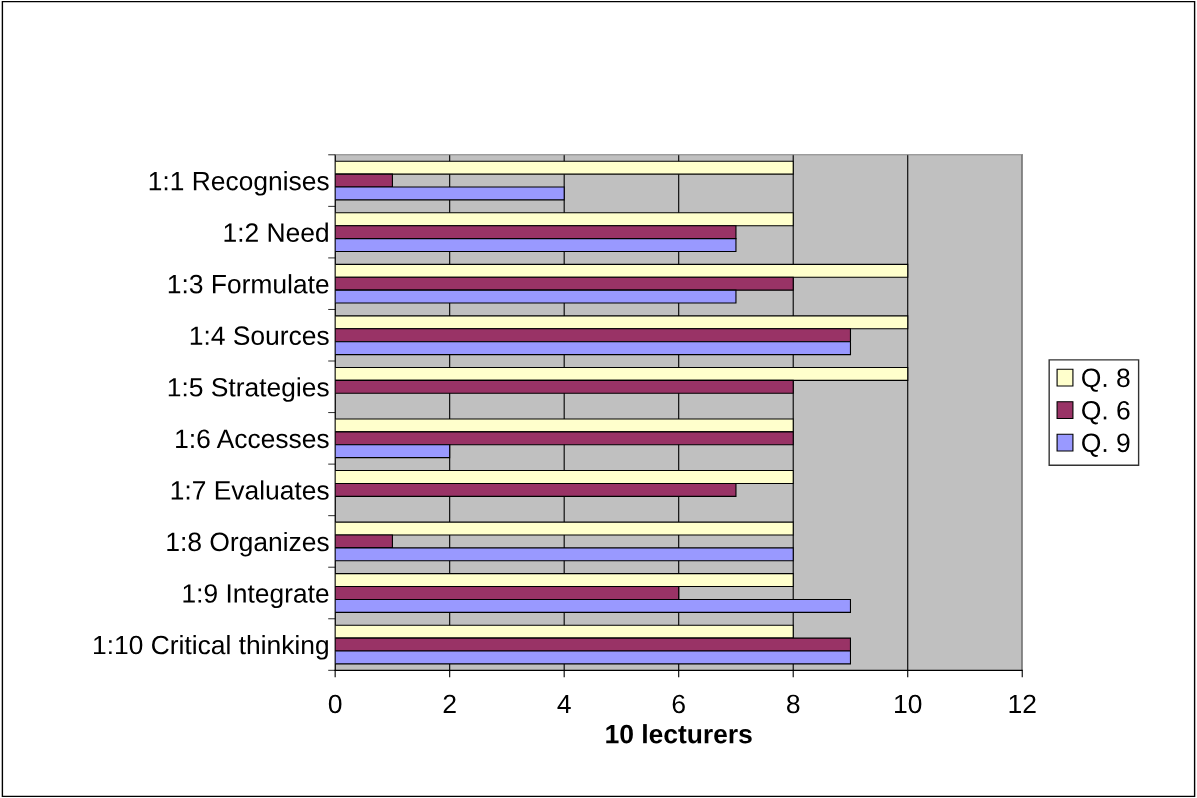 The height and width of the screenshot is (798, 1197). I want to click on y-tick-label: 1:1 Recognises, so click(239, 183).